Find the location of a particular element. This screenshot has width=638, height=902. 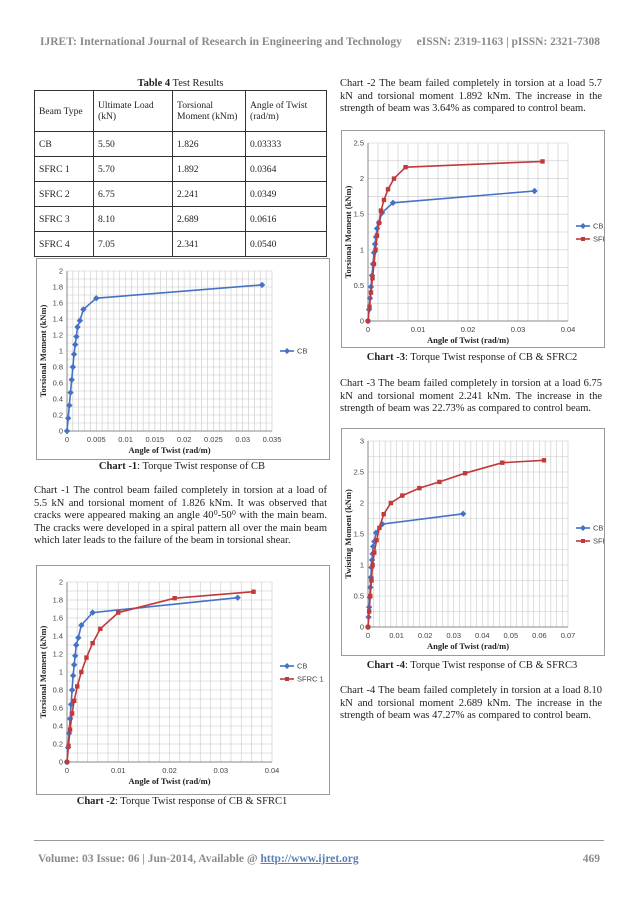

footer-divider is located at coordinates (319, 840).